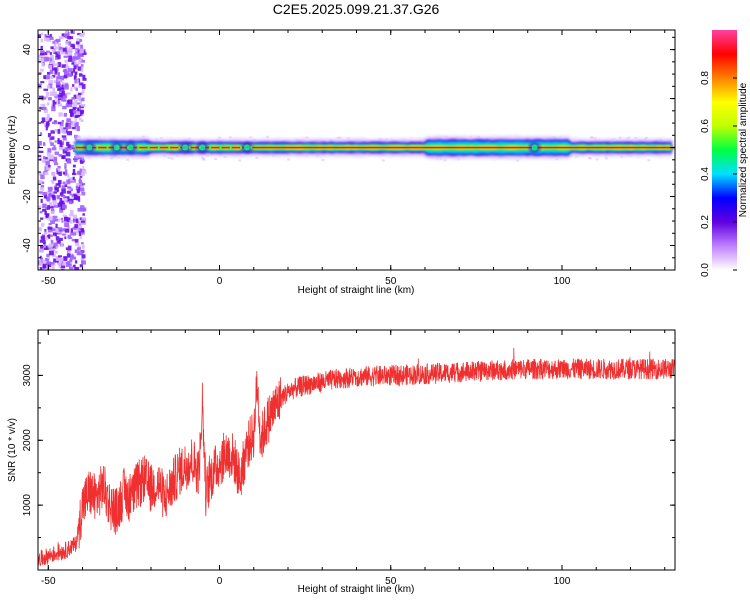 The height and width of the screenshot is (600, 750). What do you see at coordinates (705, 222) in the screenshot?
I see `colorbar-tick-label: 0.2` at bounding box center [705, 222].